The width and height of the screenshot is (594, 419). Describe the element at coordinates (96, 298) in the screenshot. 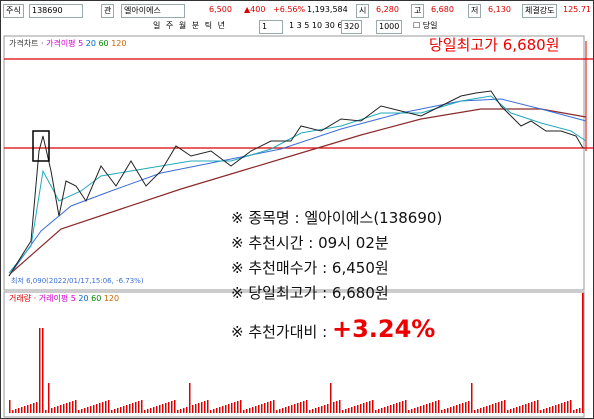

I see `ma-item: 60` at that location.